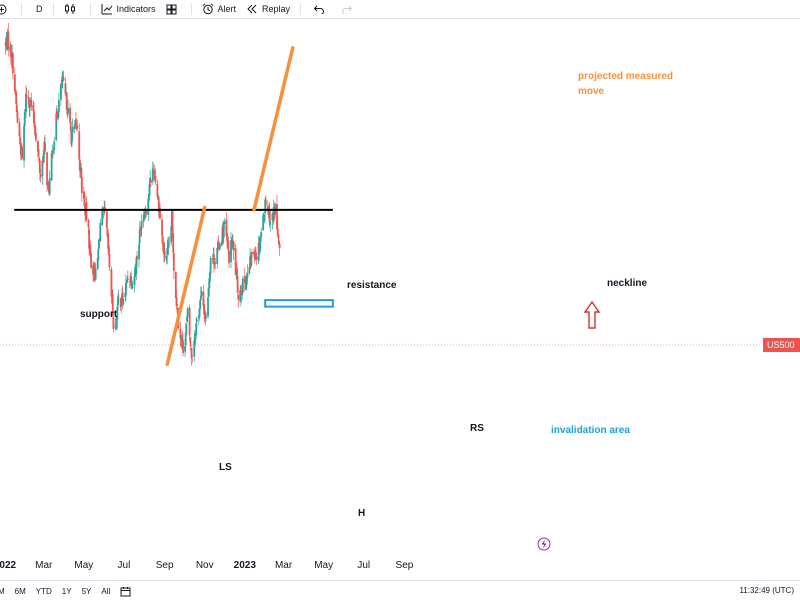 Image resolution: width=800 pixels, height=601 pixels. What do you see at coordinates (227, 9) in the screenshot?
I see `alert-label: Alert` at bounding box center [227, 9].